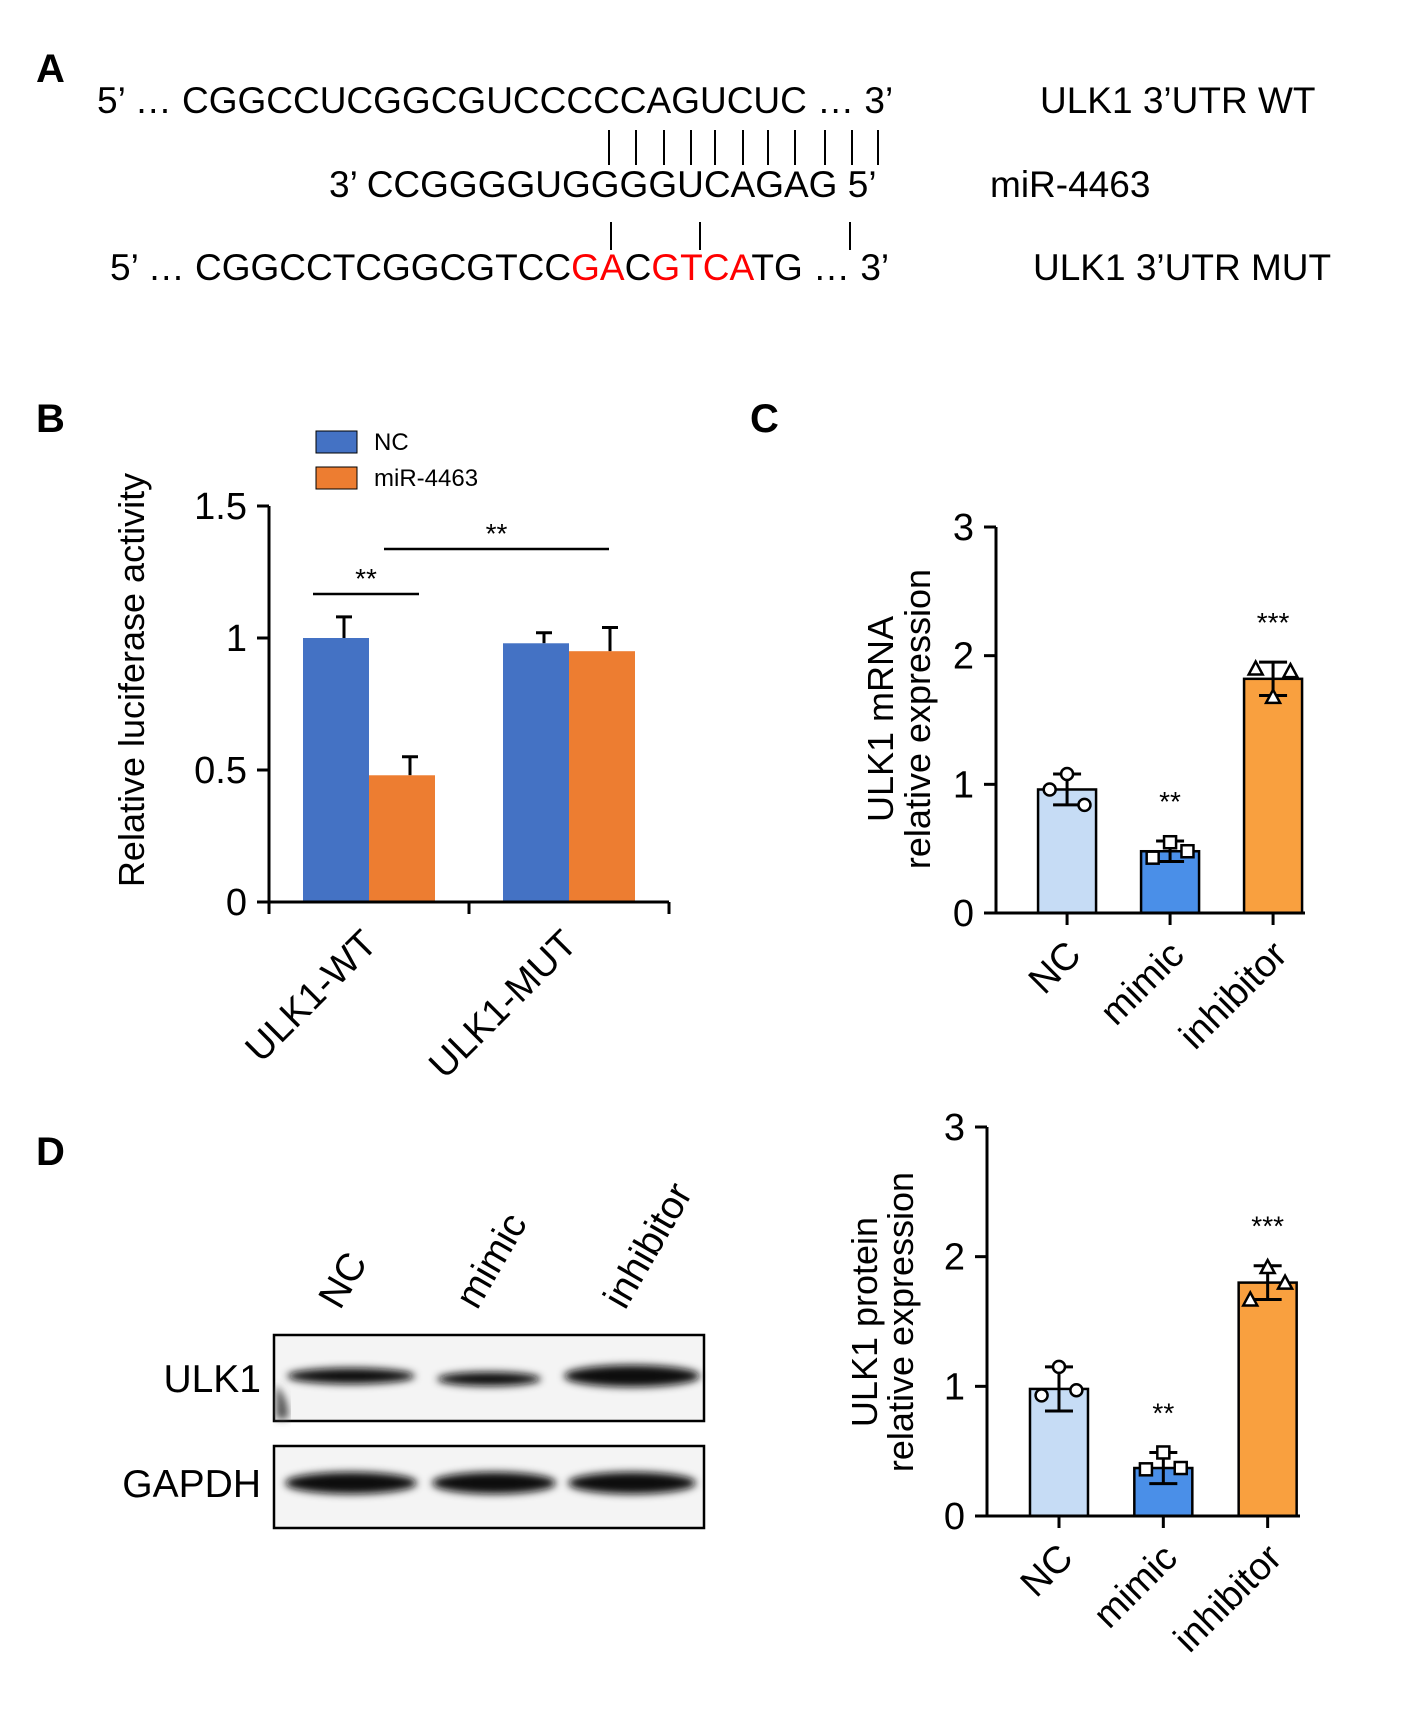 The image size is (1404, 1720). What do you see at coordinates (50, 419) in the screenshot?
I see `panel-label: B` at bounding box center [50, 419].